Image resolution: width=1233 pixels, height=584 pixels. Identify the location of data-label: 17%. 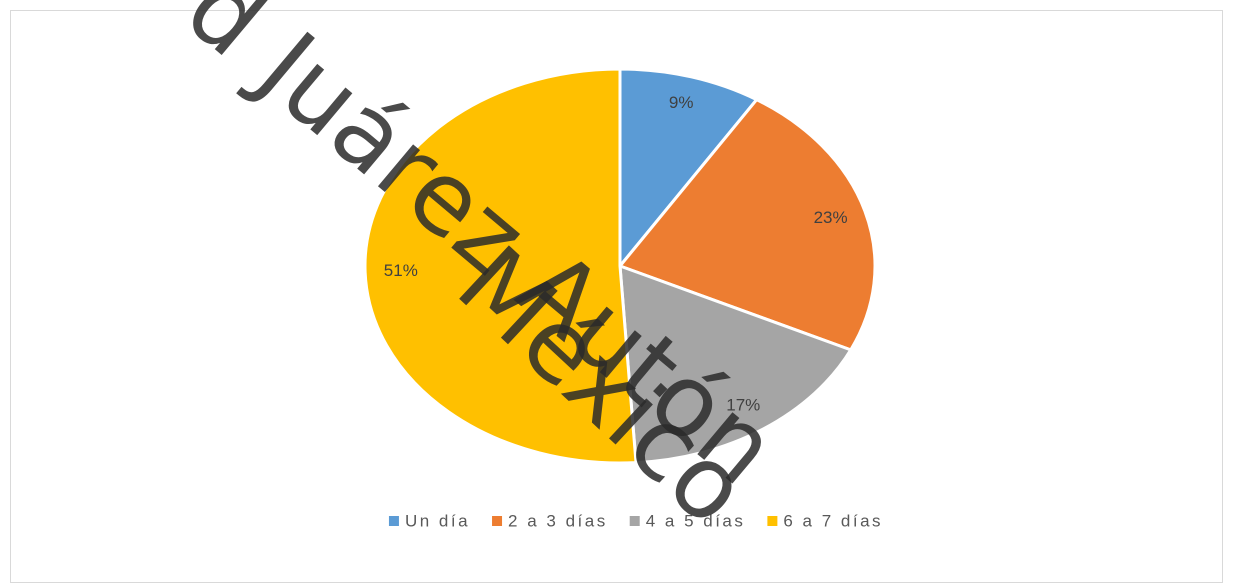
(743, 405).